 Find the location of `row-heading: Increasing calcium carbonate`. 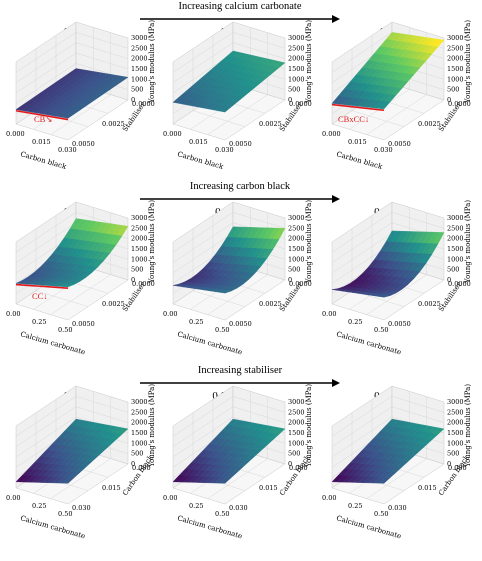

row-heading: Increasing calcium carbonate is located at coordinates (241, 12).